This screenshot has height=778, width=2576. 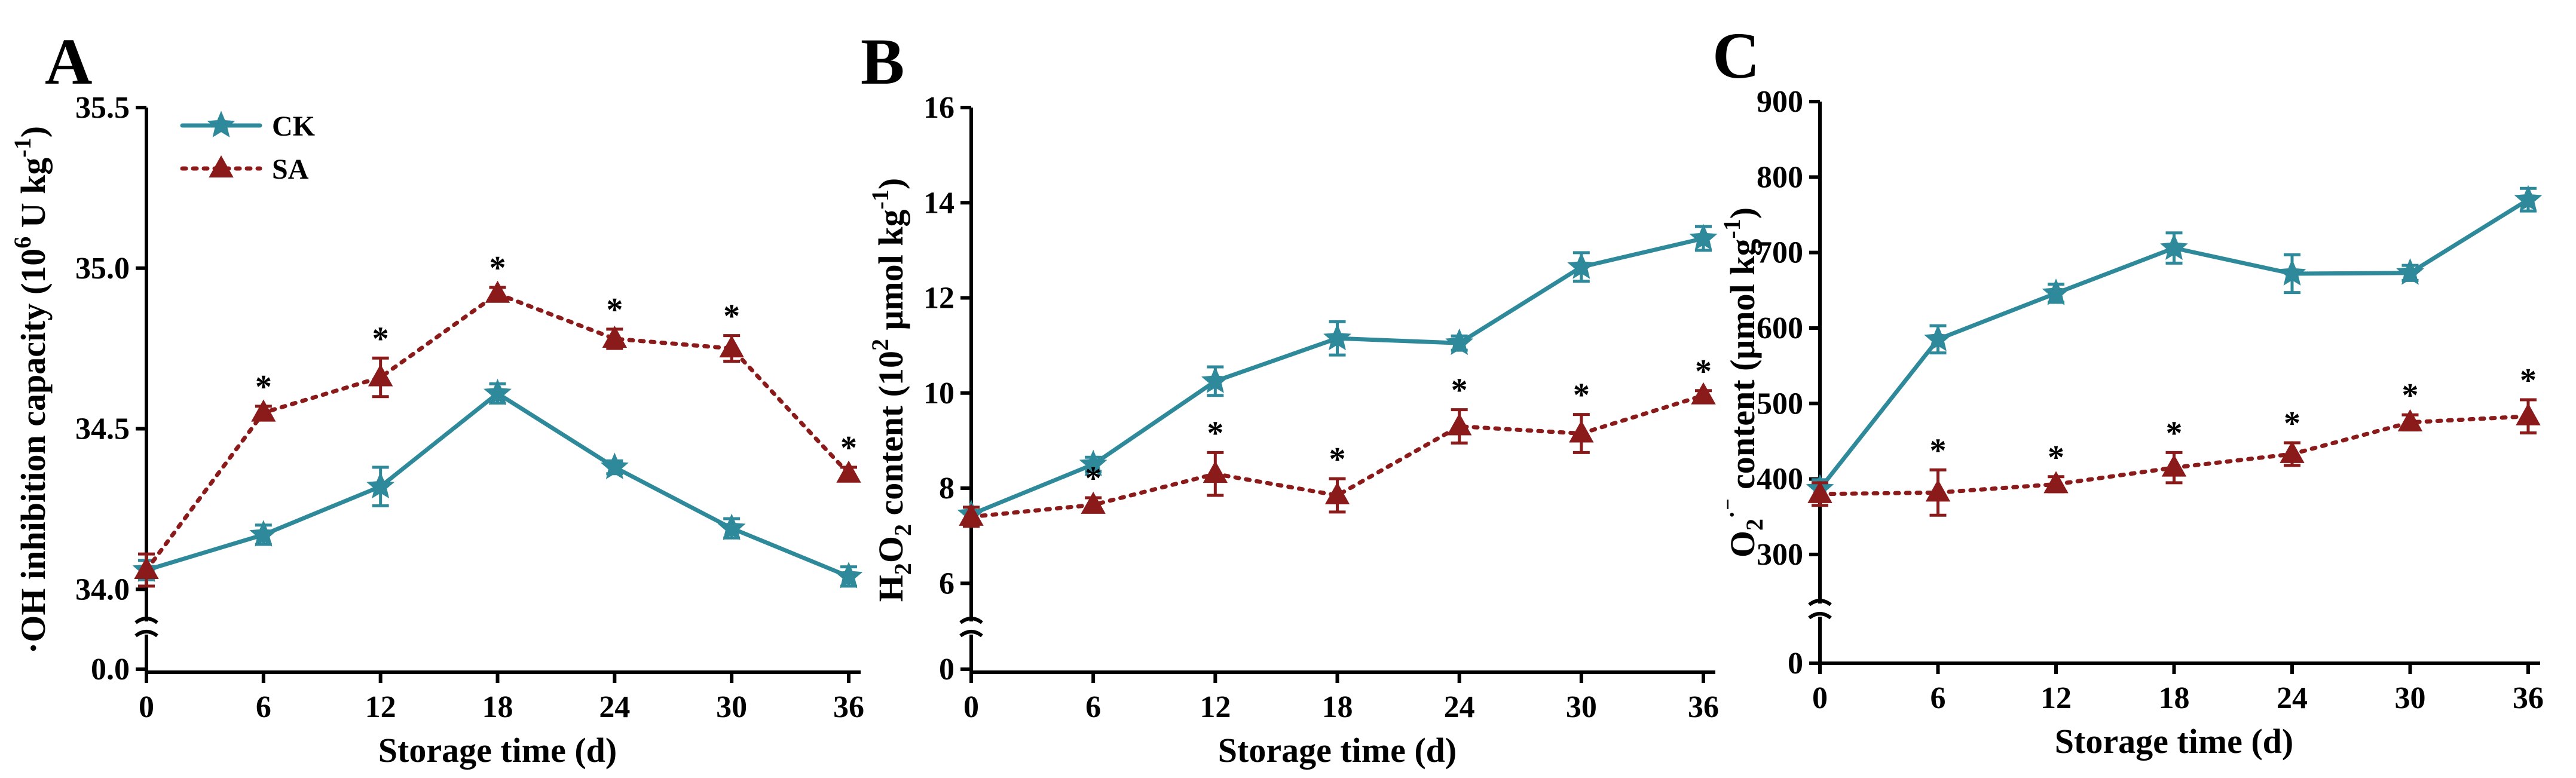 What do you see at coordinates (938, 108) in the screenshot?
I see `y-tick-label: 16` at bounding box center [938, 108].